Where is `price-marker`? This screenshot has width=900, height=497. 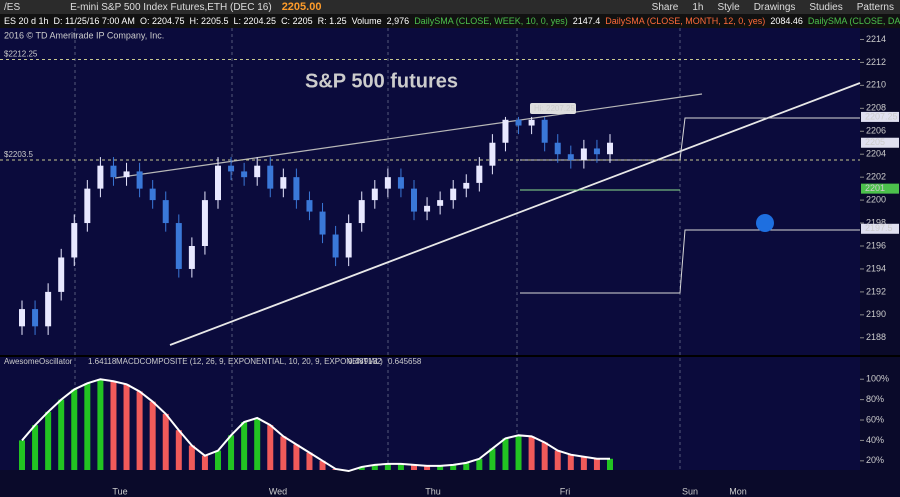
price-marker is located at coordinates (880, 188).